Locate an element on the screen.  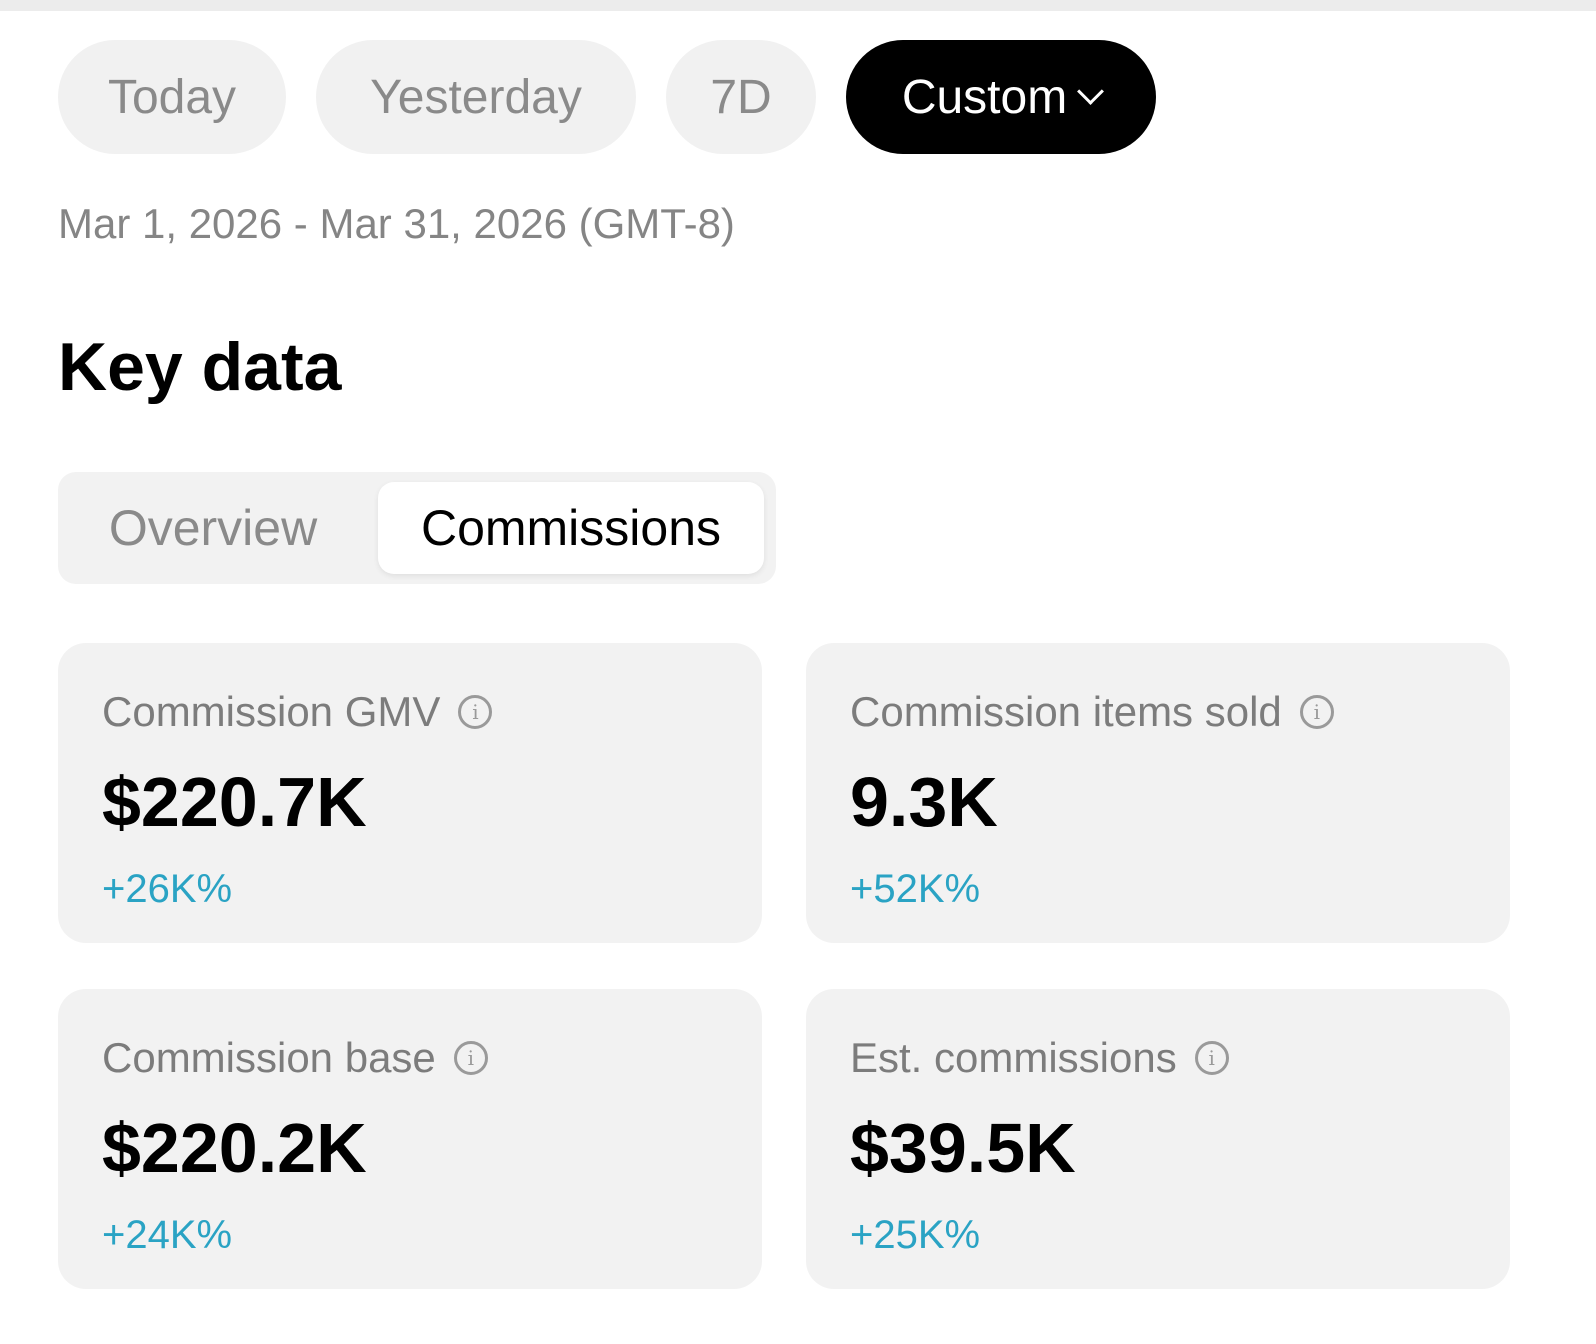
range-chip-custom: Custom is located at coordinates (1001, 97).